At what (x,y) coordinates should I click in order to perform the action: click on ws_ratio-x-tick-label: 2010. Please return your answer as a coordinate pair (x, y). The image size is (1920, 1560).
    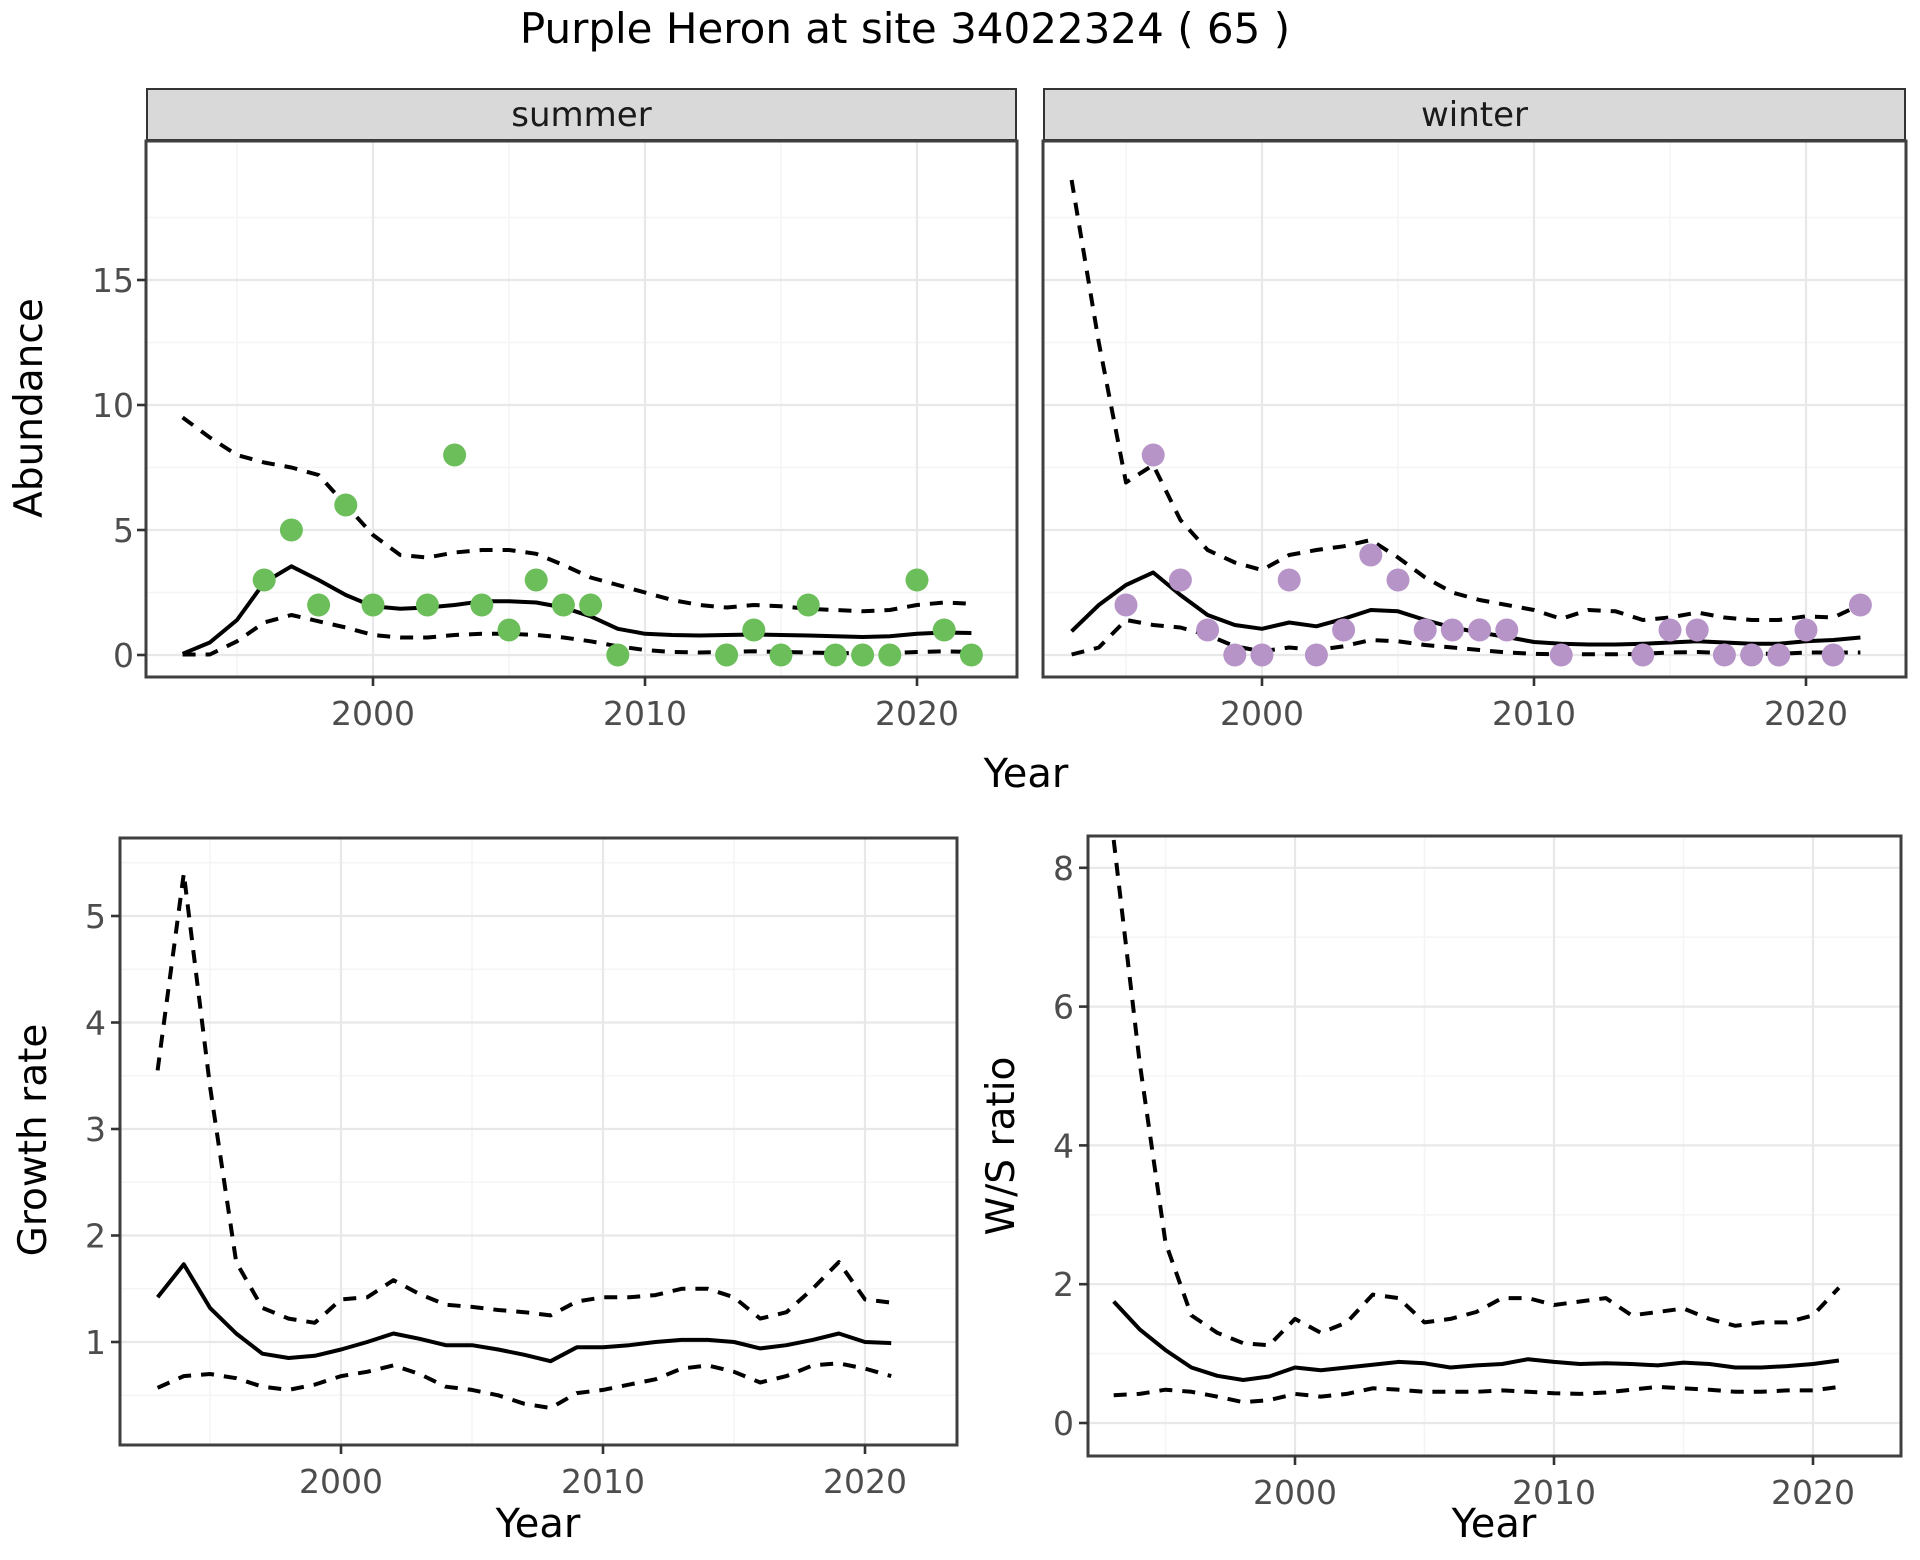
    Looking at the image, I should click on (1554, 1492).